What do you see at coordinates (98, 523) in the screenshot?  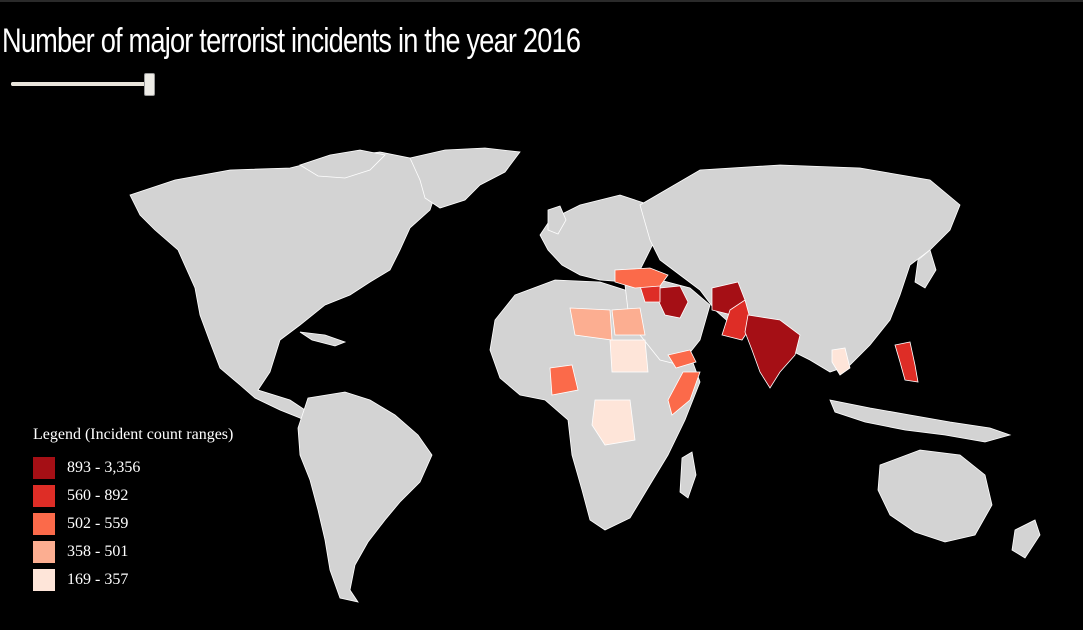 I see `legend-label: 502 - 559` at bounding box center [98, 523].